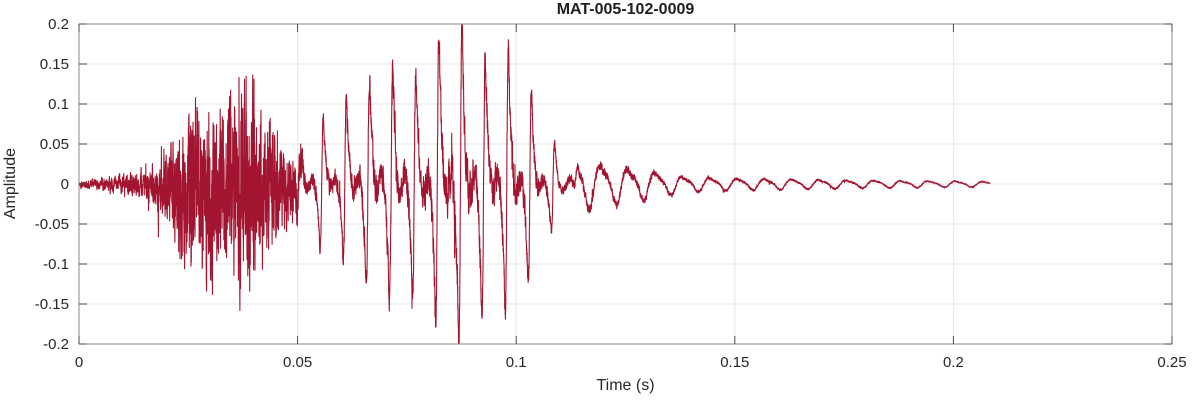 Image resolution: width=1193 pixels, height=404 pixels. What do you see at coordinates (52, 304) in the screenshot?
I see `y-tick-label: -0.15` at bounding box center [52, 304].